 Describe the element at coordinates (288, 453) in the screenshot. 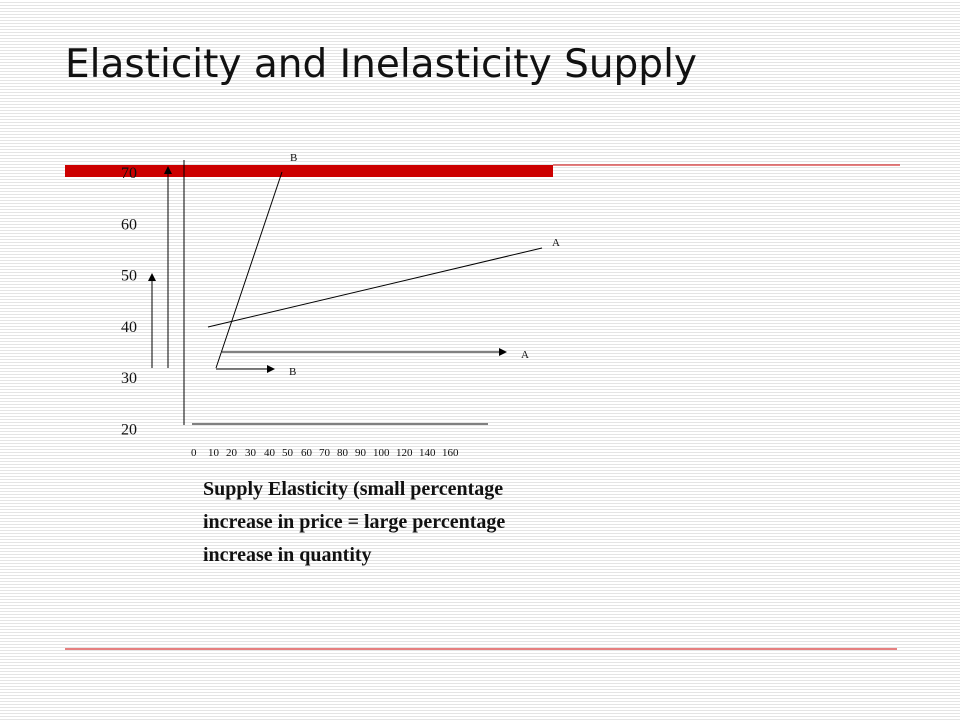

I see `x-label: 50` at that location.